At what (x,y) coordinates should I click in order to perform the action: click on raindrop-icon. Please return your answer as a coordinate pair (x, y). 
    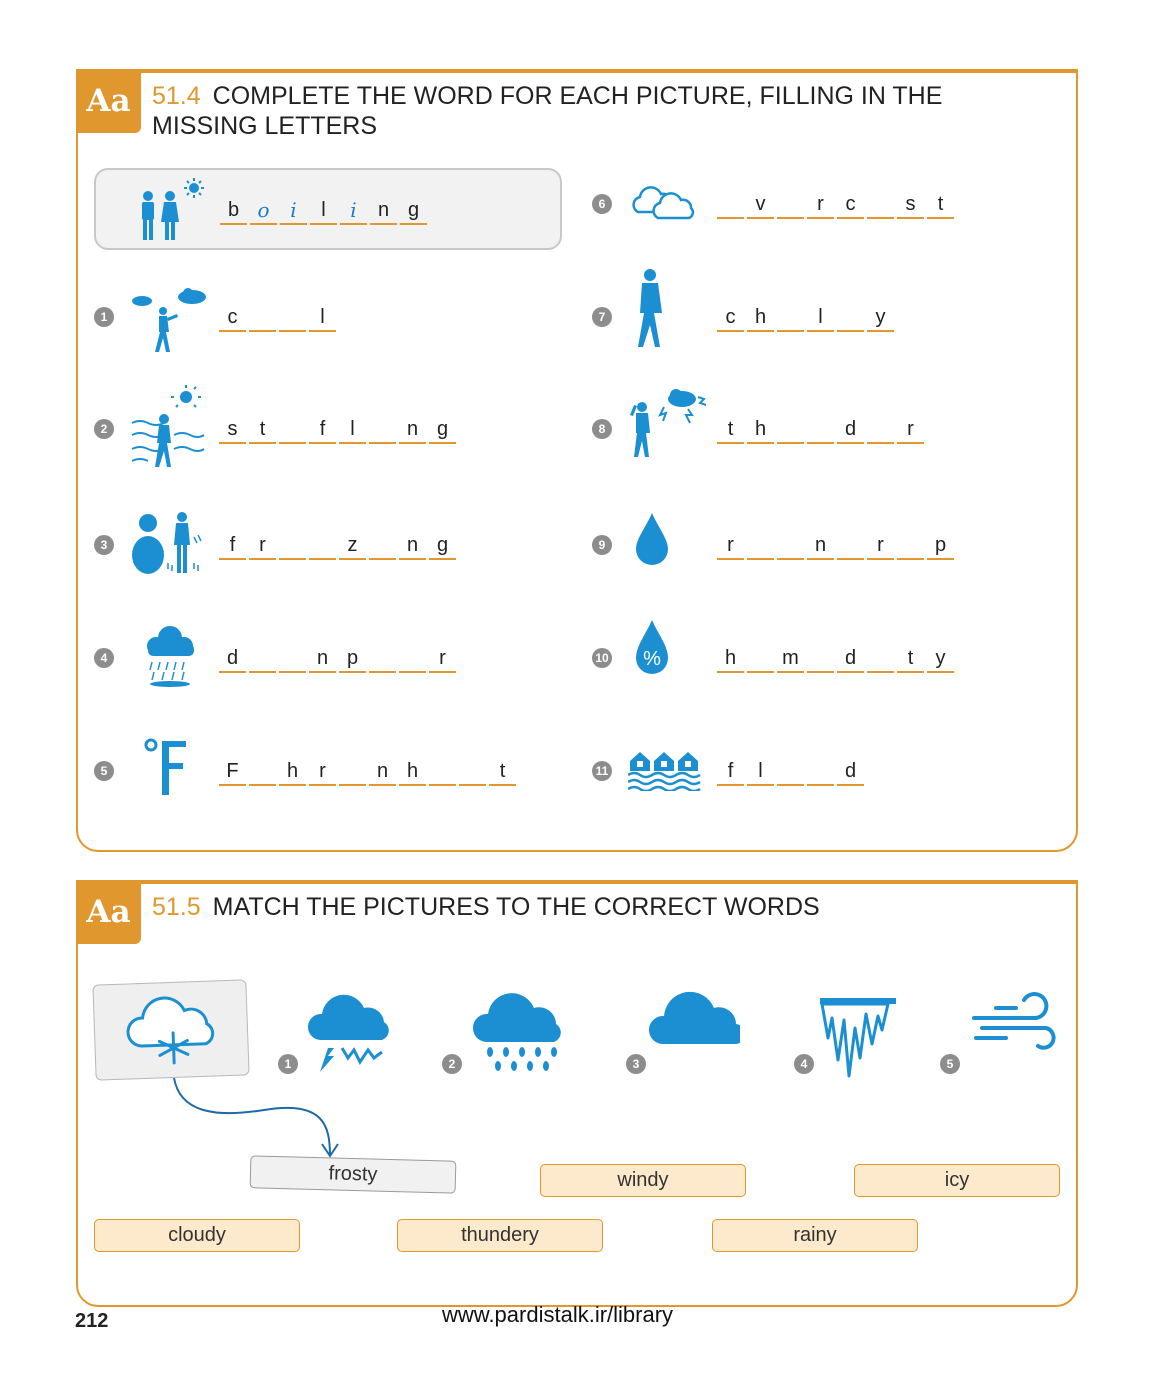
    Looking at the image, I should click on (652, 539).